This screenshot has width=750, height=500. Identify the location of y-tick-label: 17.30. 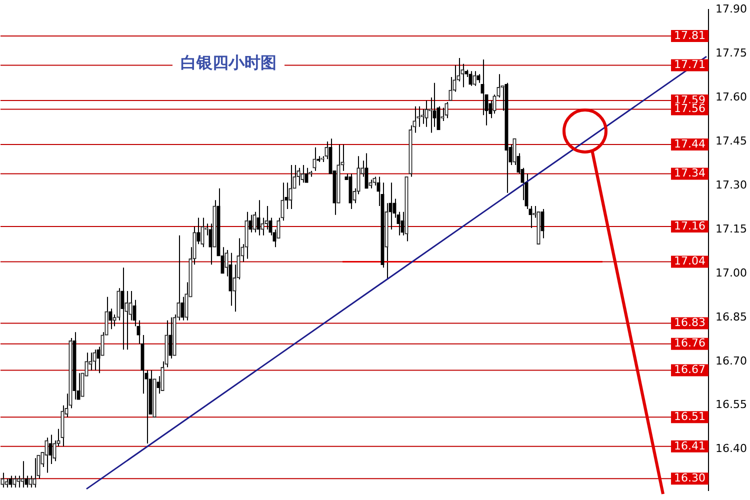
(731, 185).